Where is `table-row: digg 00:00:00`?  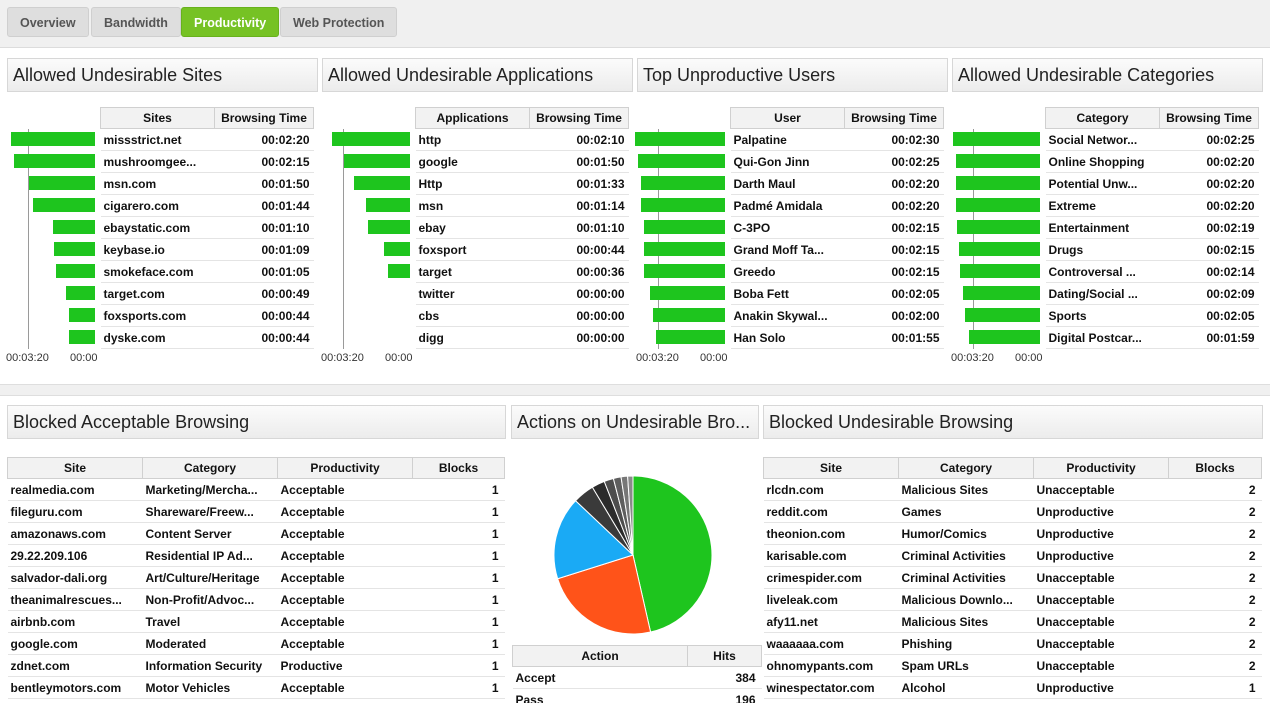 table-row: digg 00:00:00 is located at coordinates (522, 337).